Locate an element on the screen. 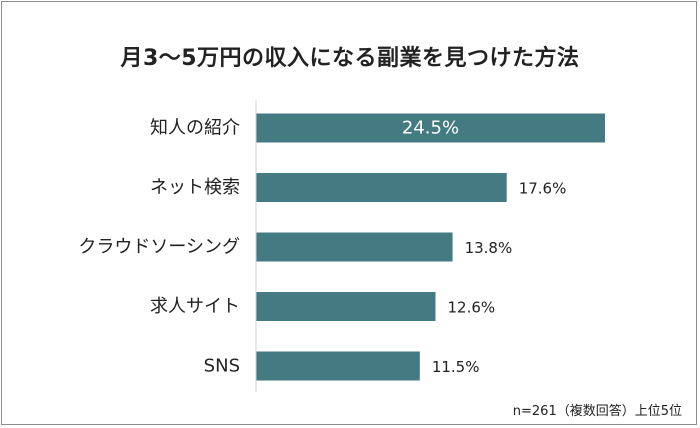 The height and width of the screenshot is (428, 700). value-label: 11.5% is located at coordinates (456, 367).